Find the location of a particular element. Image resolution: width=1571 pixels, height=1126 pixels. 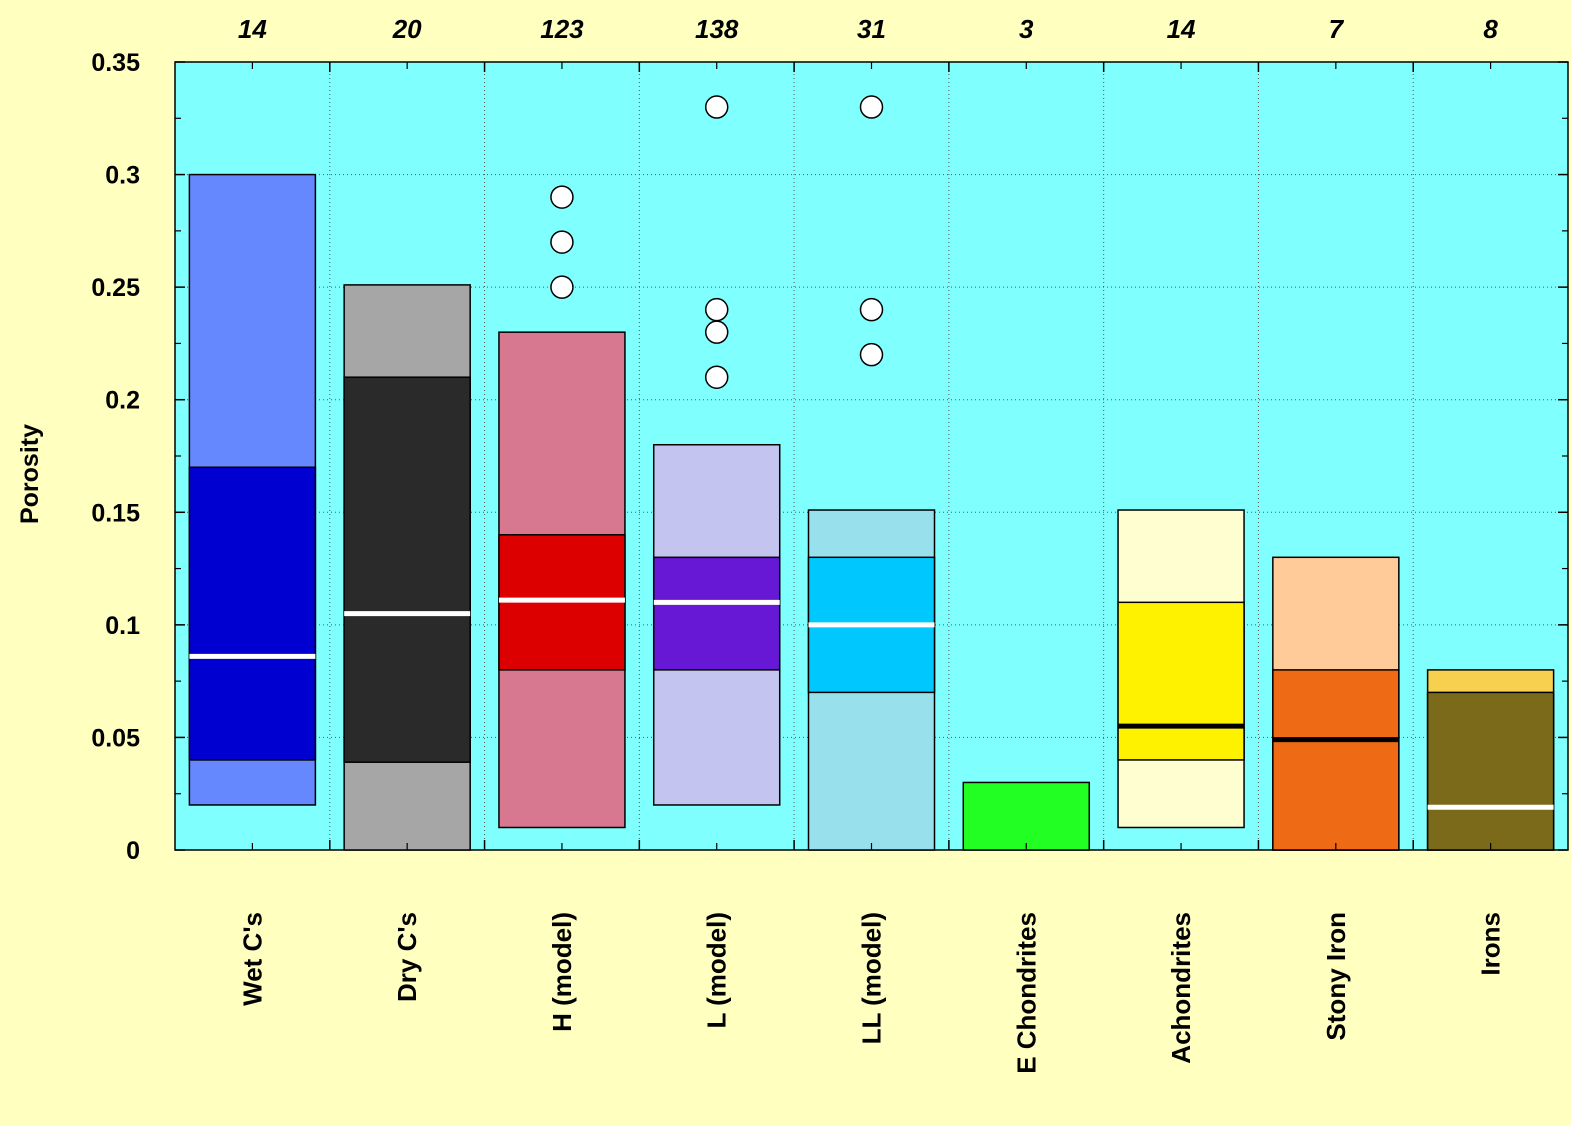

y-tick-label: 0.35 is located at coordinates (115, 63).